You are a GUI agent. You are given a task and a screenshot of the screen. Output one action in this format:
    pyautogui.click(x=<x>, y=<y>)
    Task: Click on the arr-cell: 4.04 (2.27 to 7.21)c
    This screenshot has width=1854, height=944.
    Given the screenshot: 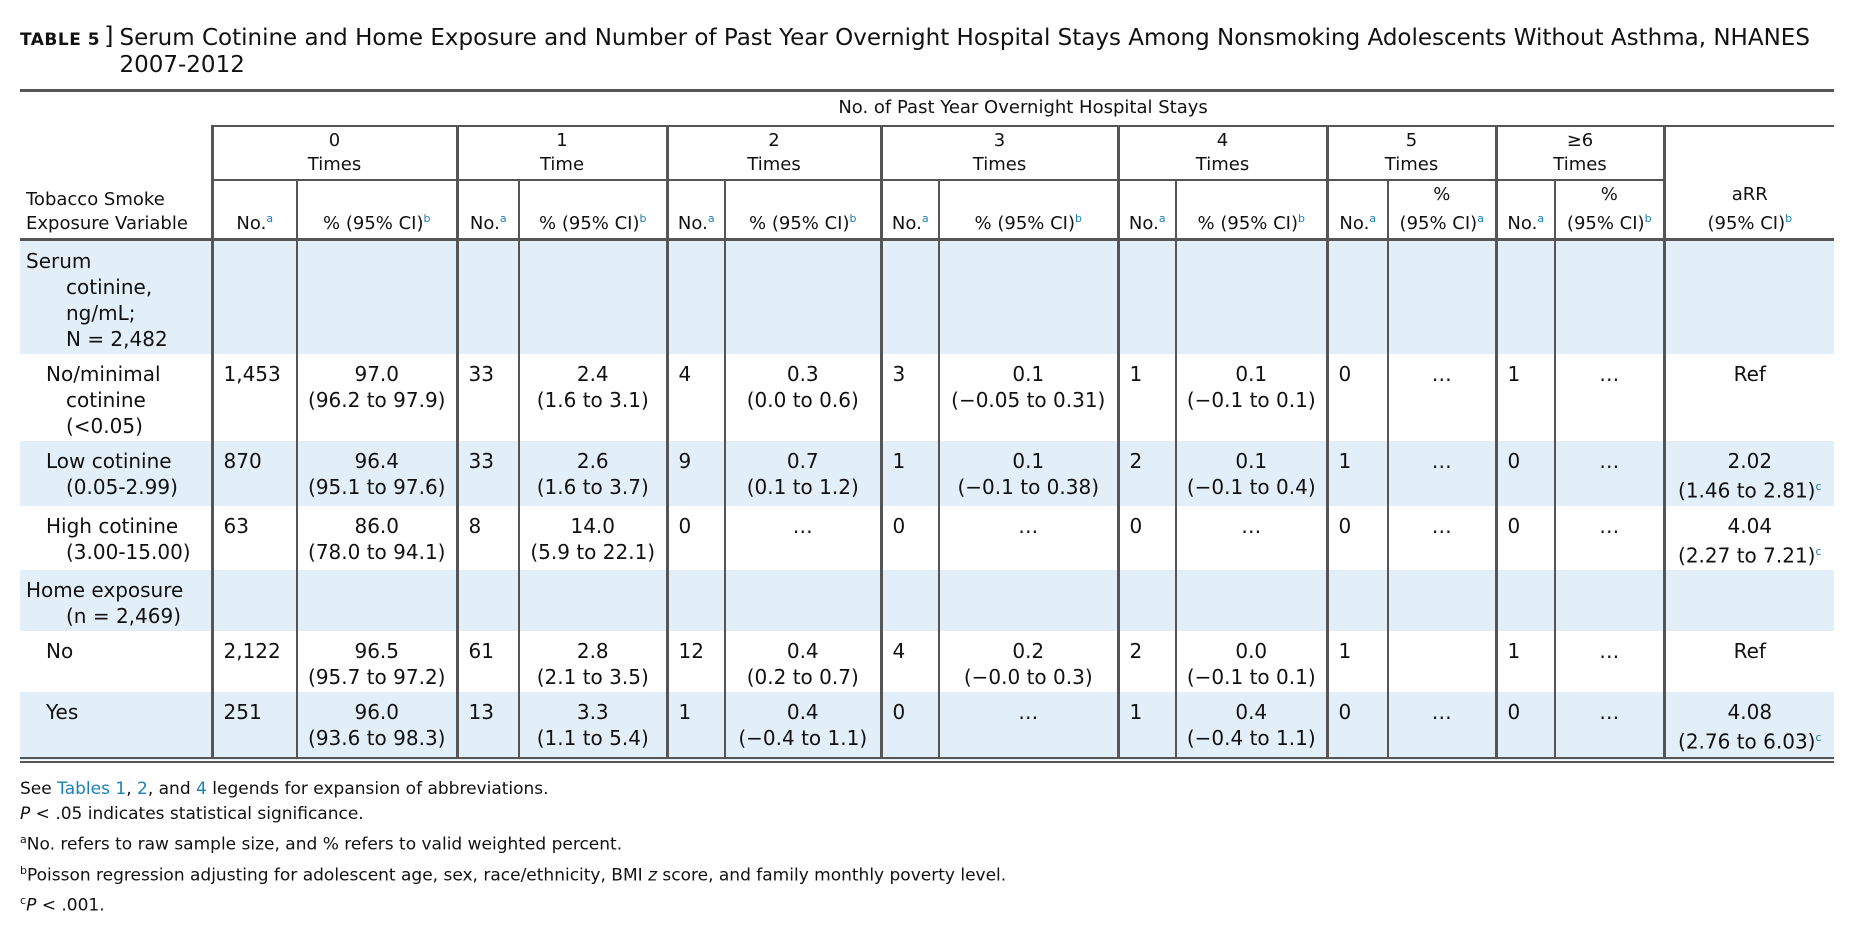 What is the action you would take?
    pyautogui.click(x=1748, y=538)
    